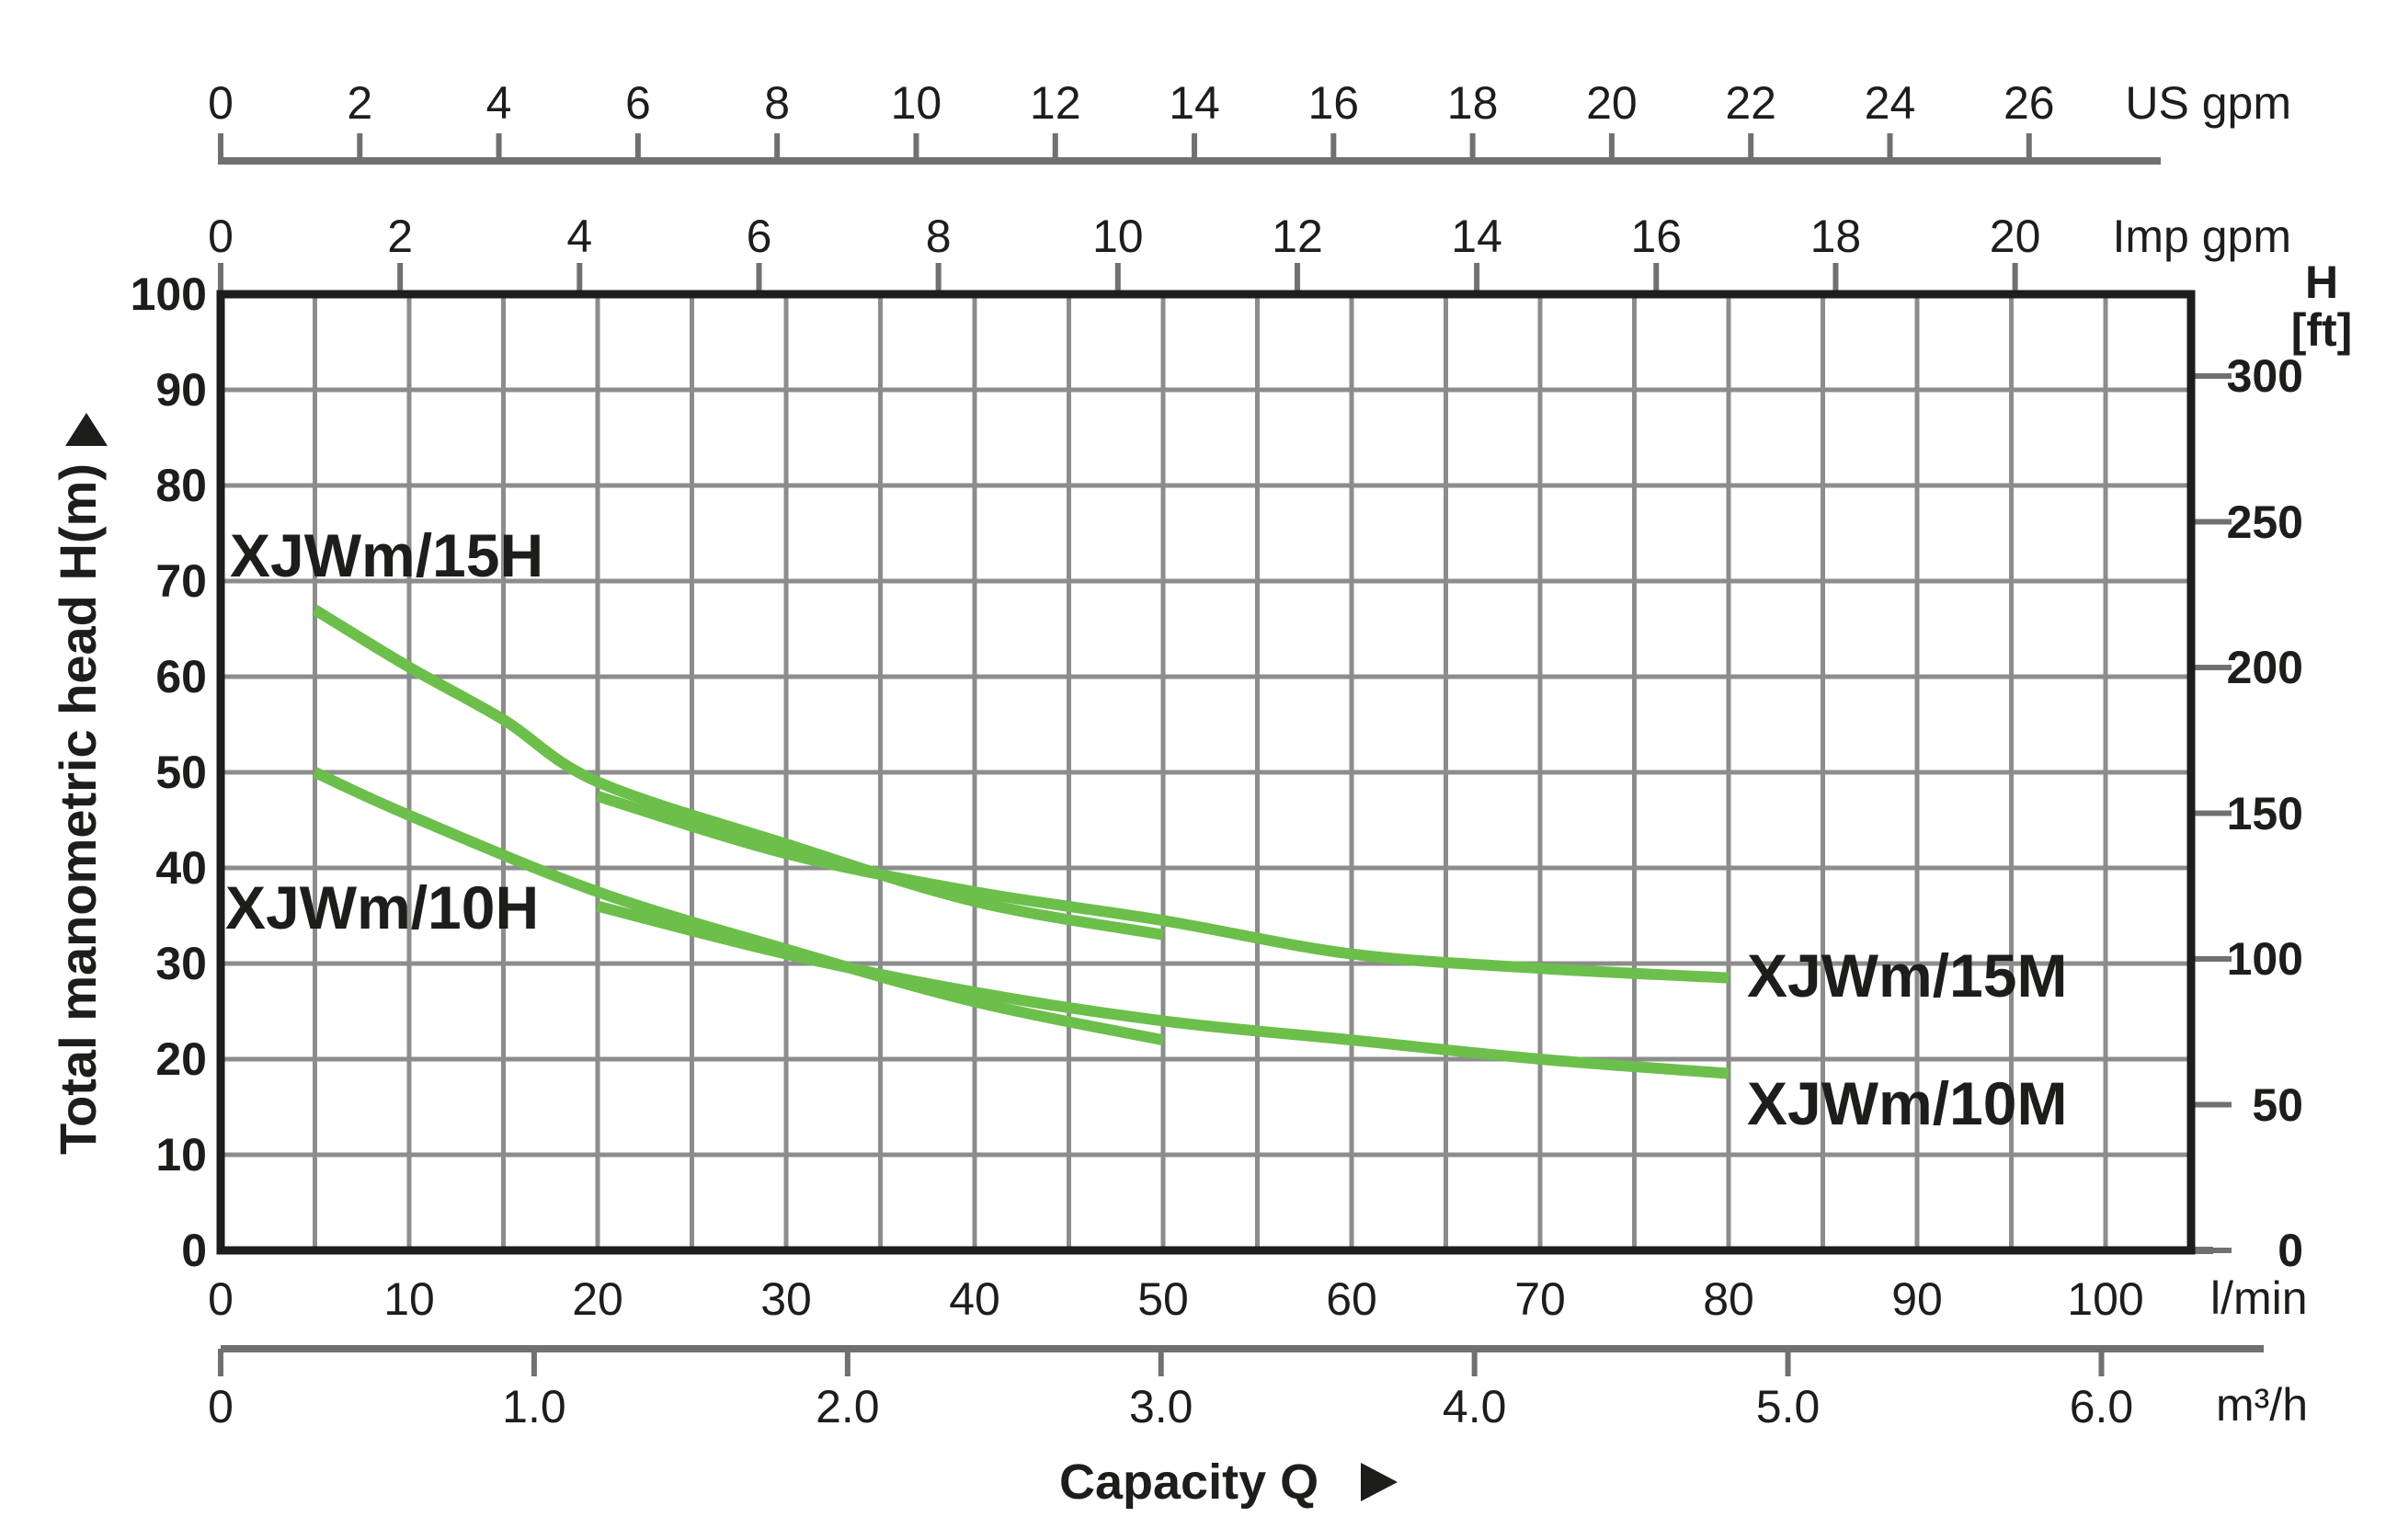  Describe the element at coordinates (1352, 1299) in the screenshot. I see `lmin-tick-label: 60` at that location.